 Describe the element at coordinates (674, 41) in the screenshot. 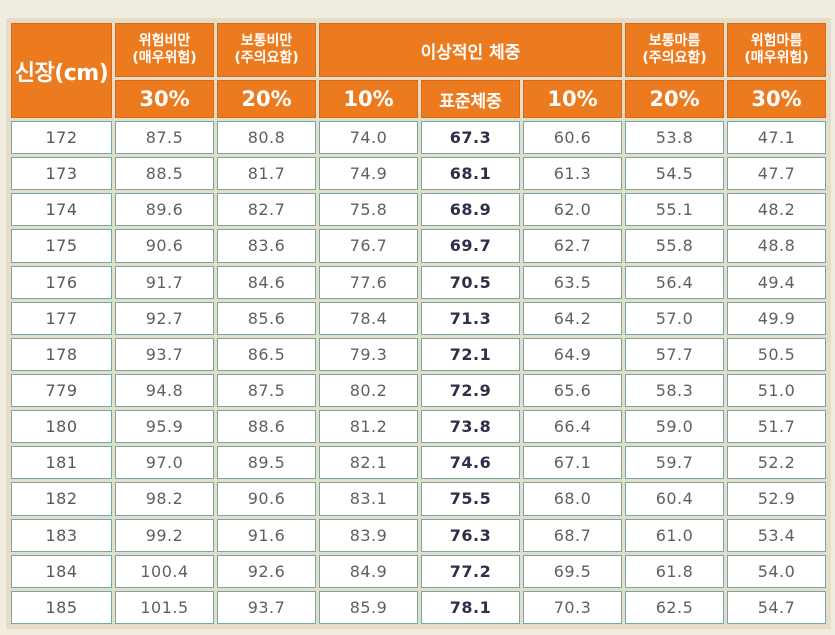

I see `thin-title: 보통마름` at that location.